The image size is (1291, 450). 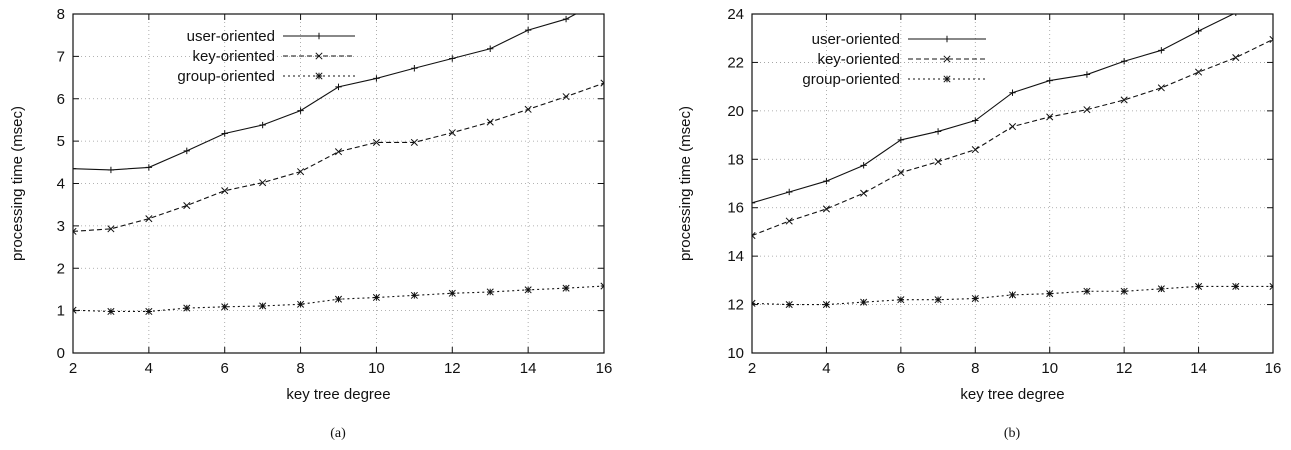 What do you see at coordinates (61, 184) in the screenshot?
I see `chart-a-y-tick-label: 4` at bounding box center [61, 184].